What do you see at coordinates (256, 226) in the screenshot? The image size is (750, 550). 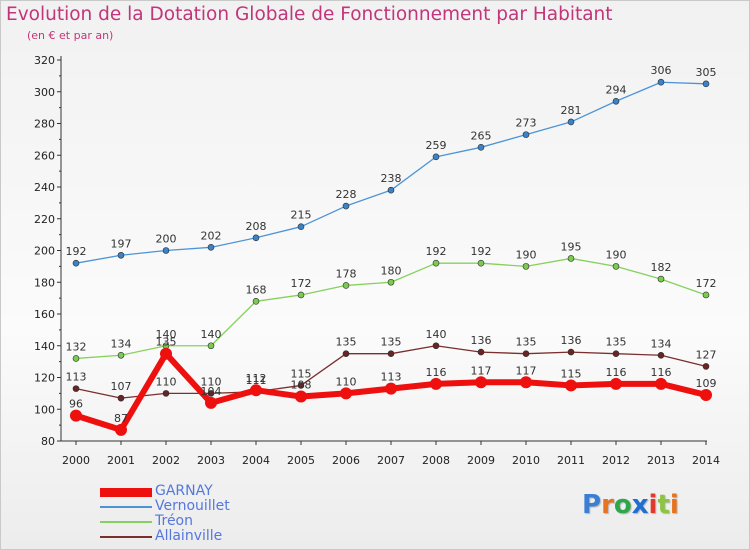 I see `data-label-vernouillet: 208` at bounding box center [256, 226].